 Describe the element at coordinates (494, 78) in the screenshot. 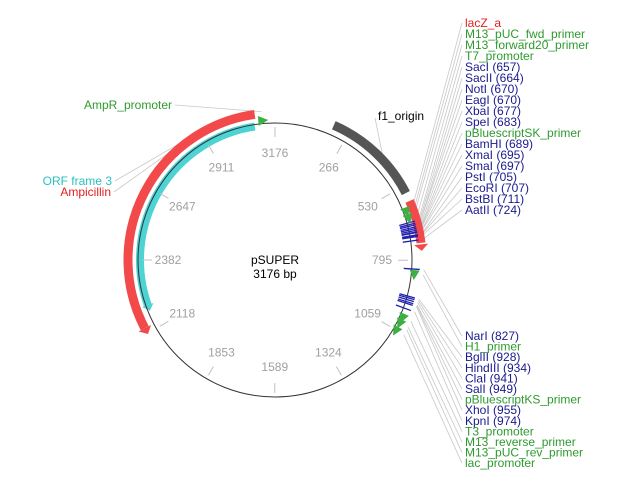

I see `right-label-5: SacII (664)` at that location.